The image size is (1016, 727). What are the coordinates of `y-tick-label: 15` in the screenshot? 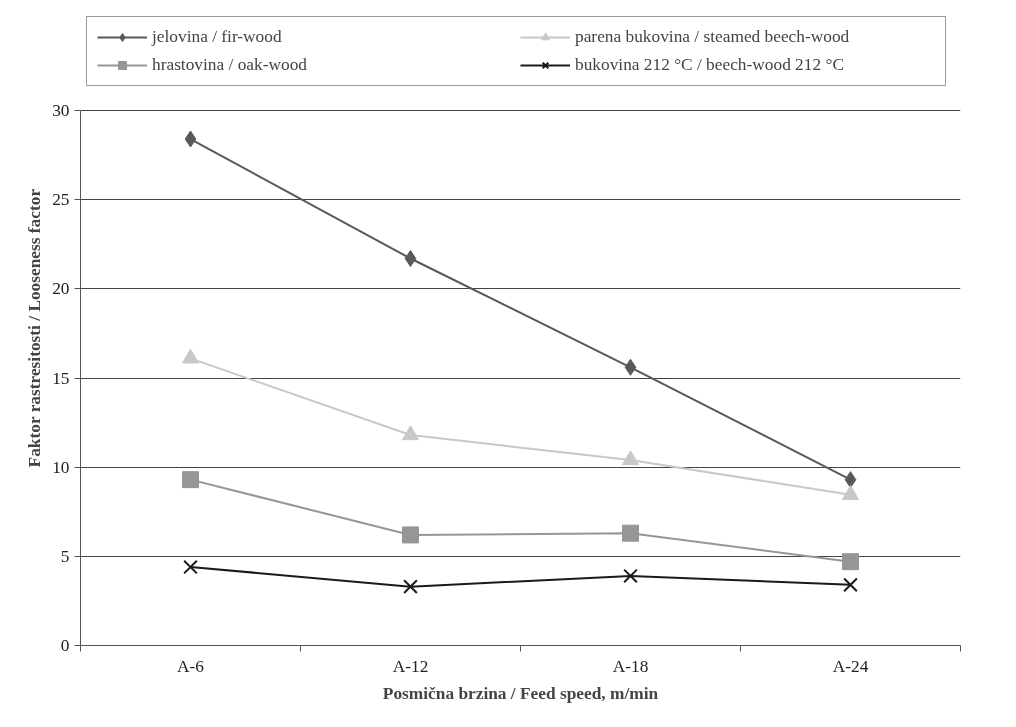 It's located at (61, 378).